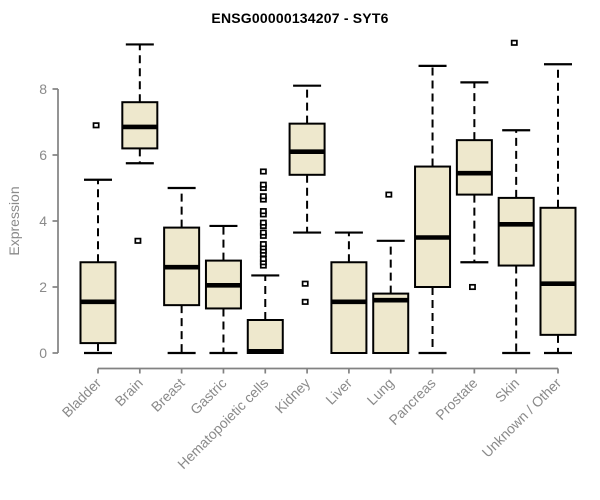 This screenshot has width=600, height=500. Describe the element at coordinates (140, 143) in the screenshot. I see `box-brain` at that location.